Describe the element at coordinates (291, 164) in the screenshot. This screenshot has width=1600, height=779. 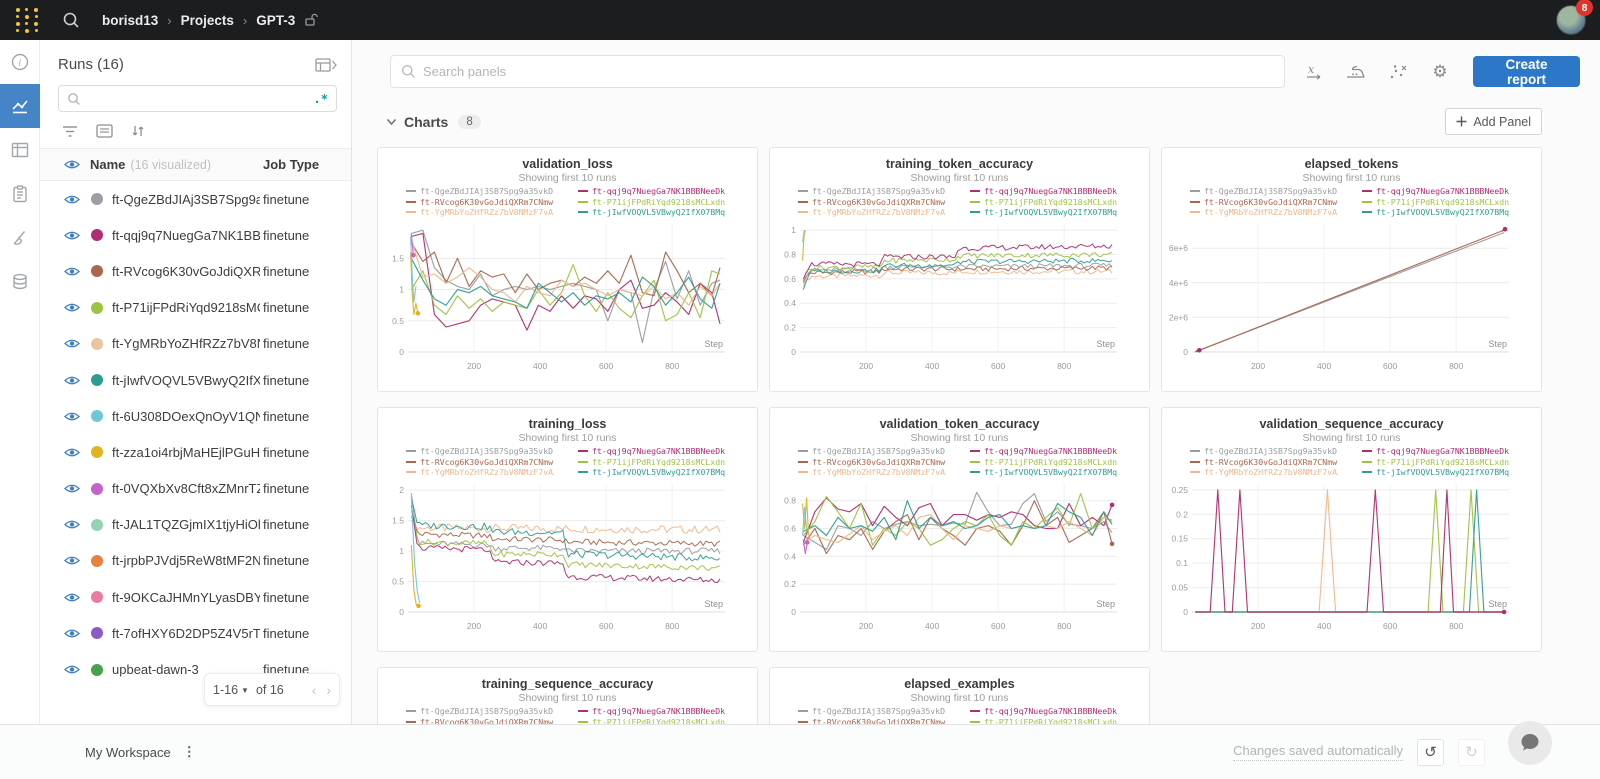
I see `column-header-job-type: Job Type` at that location.